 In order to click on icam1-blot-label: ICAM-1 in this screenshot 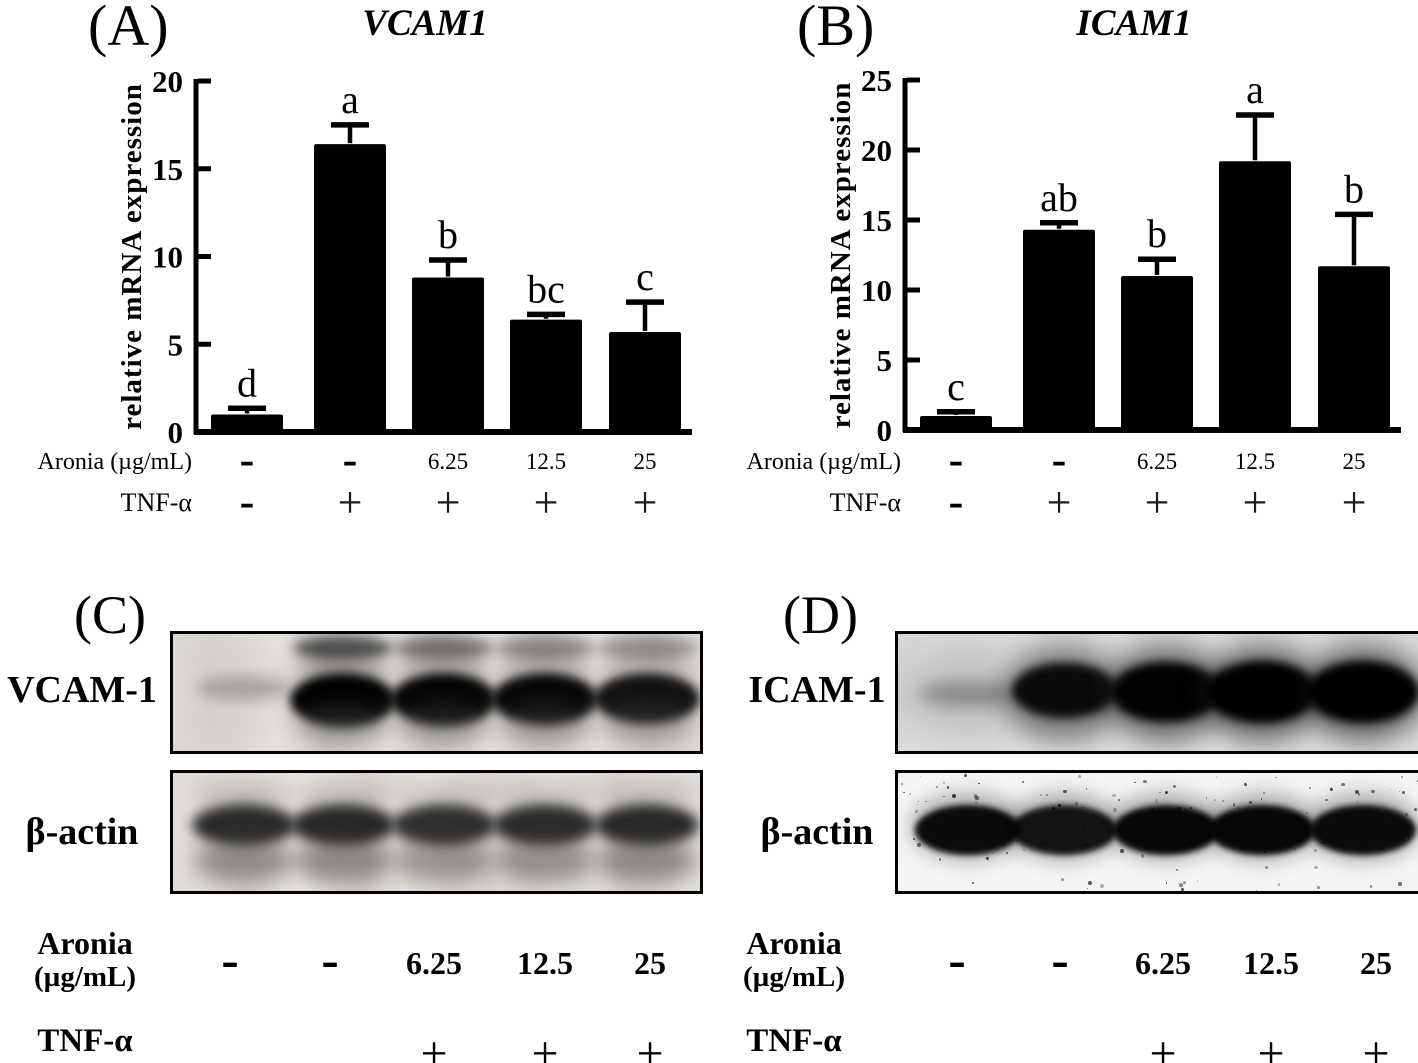, I will do `click(817, 690)`.